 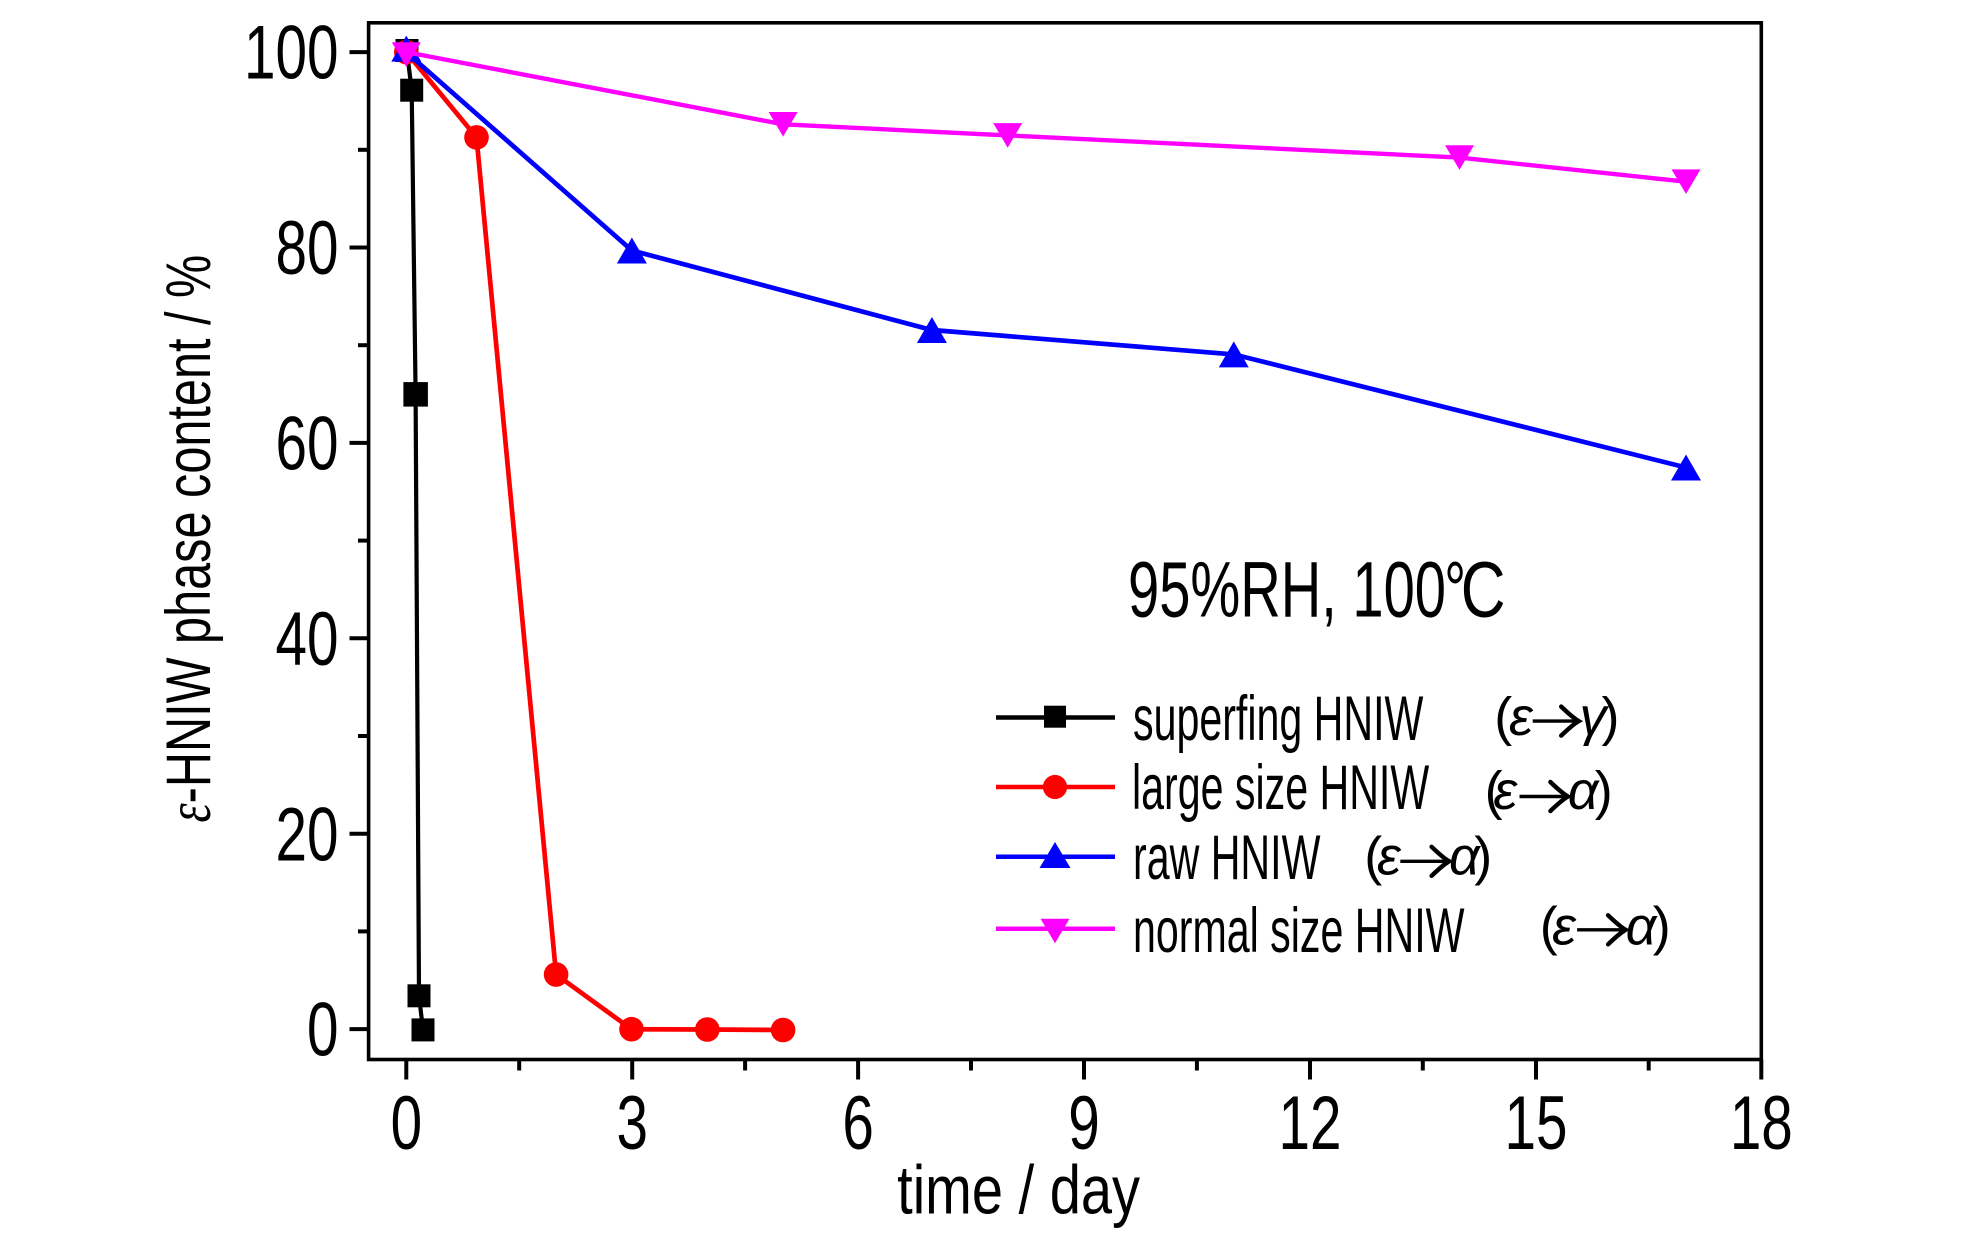 I want to click on svg-text: 9, so click(x=1083, y=1123).